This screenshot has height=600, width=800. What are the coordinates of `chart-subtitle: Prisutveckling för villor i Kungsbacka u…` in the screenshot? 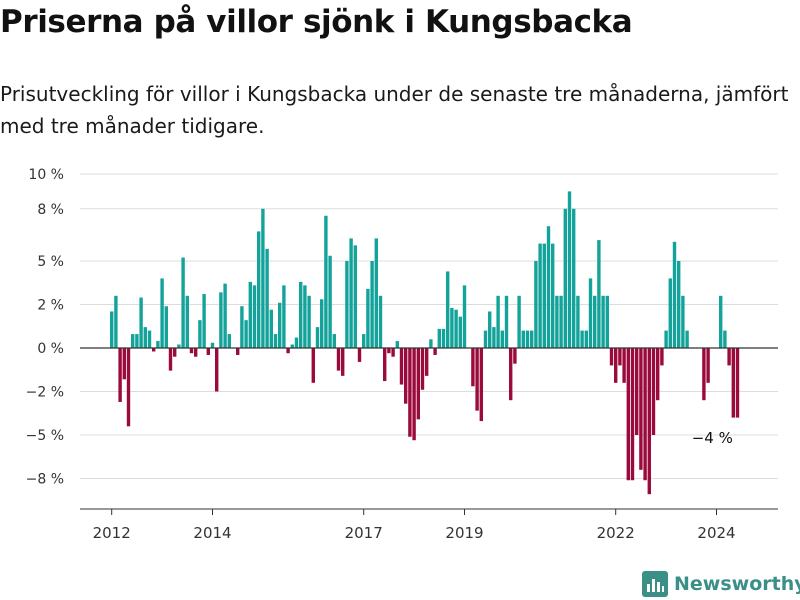 It's located at (394, 110).